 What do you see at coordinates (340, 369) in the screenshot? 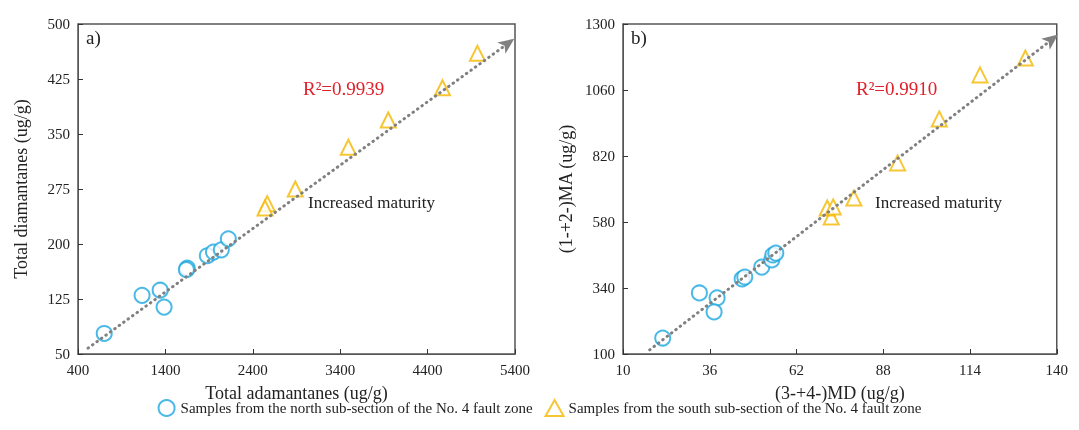
I see `x-tick-label: 3400` at bounding box center [340, 369].